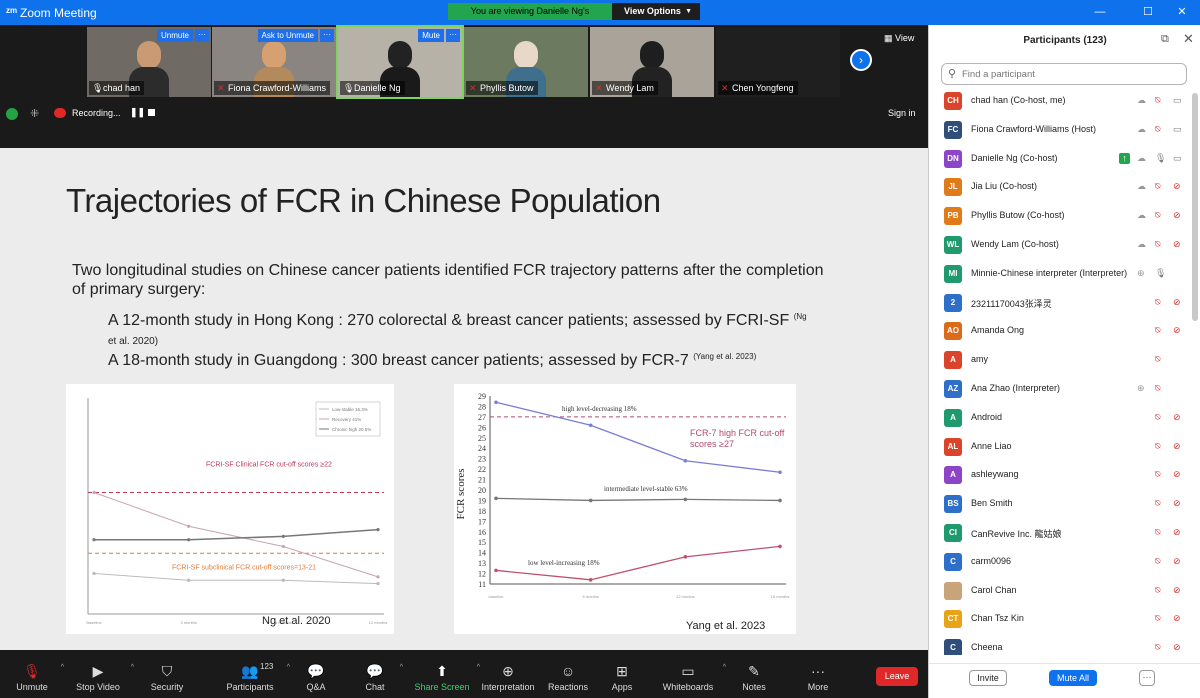 The height and width of the screenshot is (698, 1200). Describe the element at coordinates (1059, 504) in the screenshot. I see `participant-row: BS Ben Smith ⍉ ⊘` at that location.